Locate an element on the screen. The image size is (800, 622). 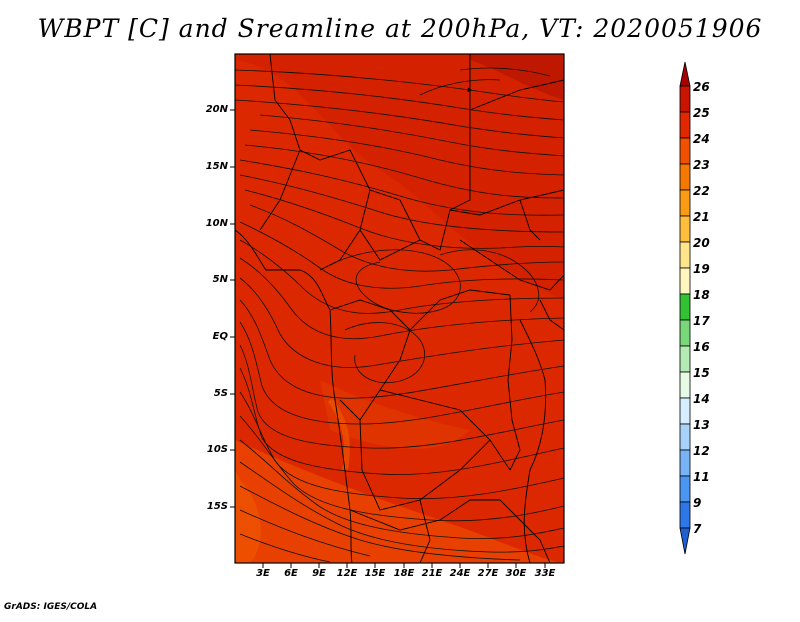
colorbar-label-25: 25 is located at coordinates (701, 113).